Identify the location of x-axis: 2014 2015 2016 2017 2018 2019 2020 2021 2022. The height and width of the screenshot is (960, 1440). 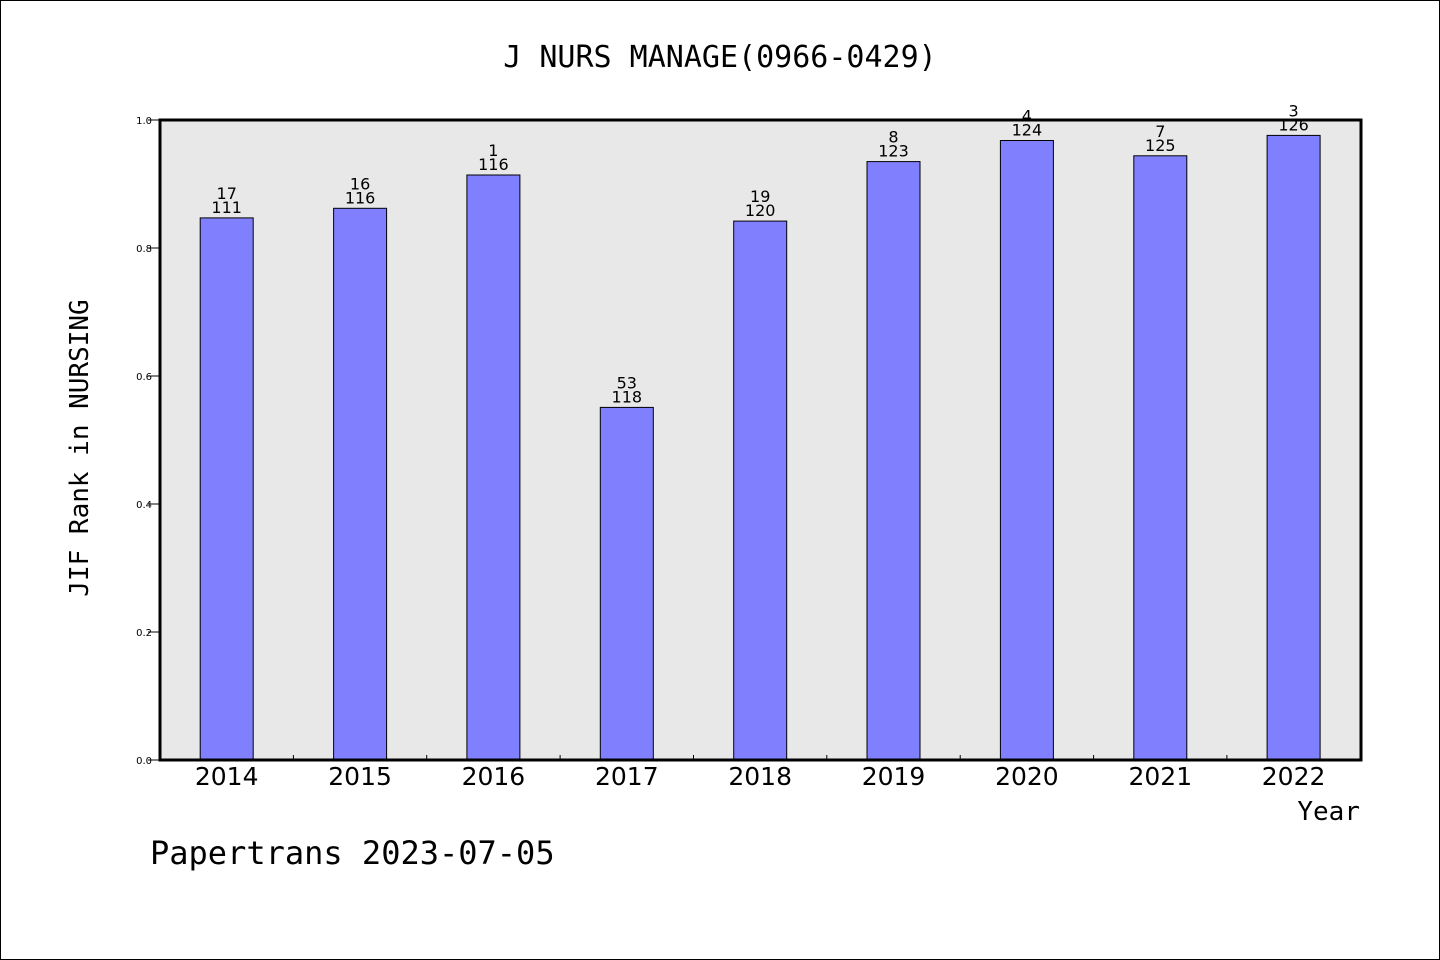
(760, 773).